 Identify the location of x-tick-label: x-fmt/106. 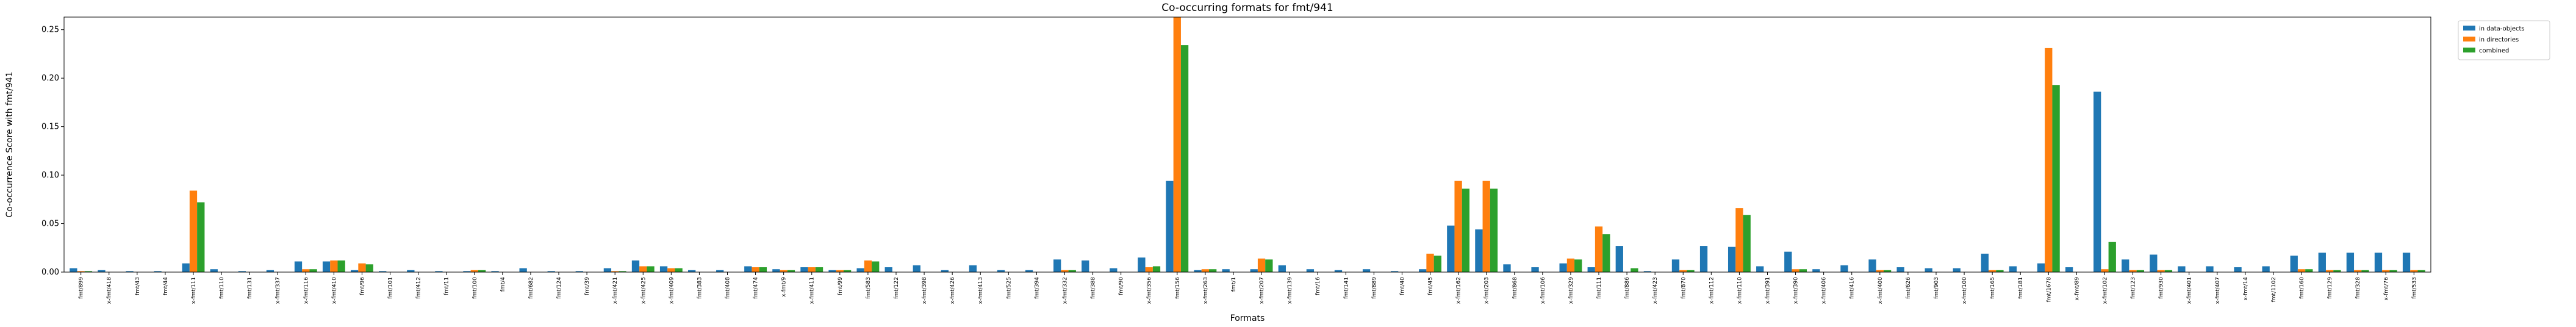
(1543, 290).